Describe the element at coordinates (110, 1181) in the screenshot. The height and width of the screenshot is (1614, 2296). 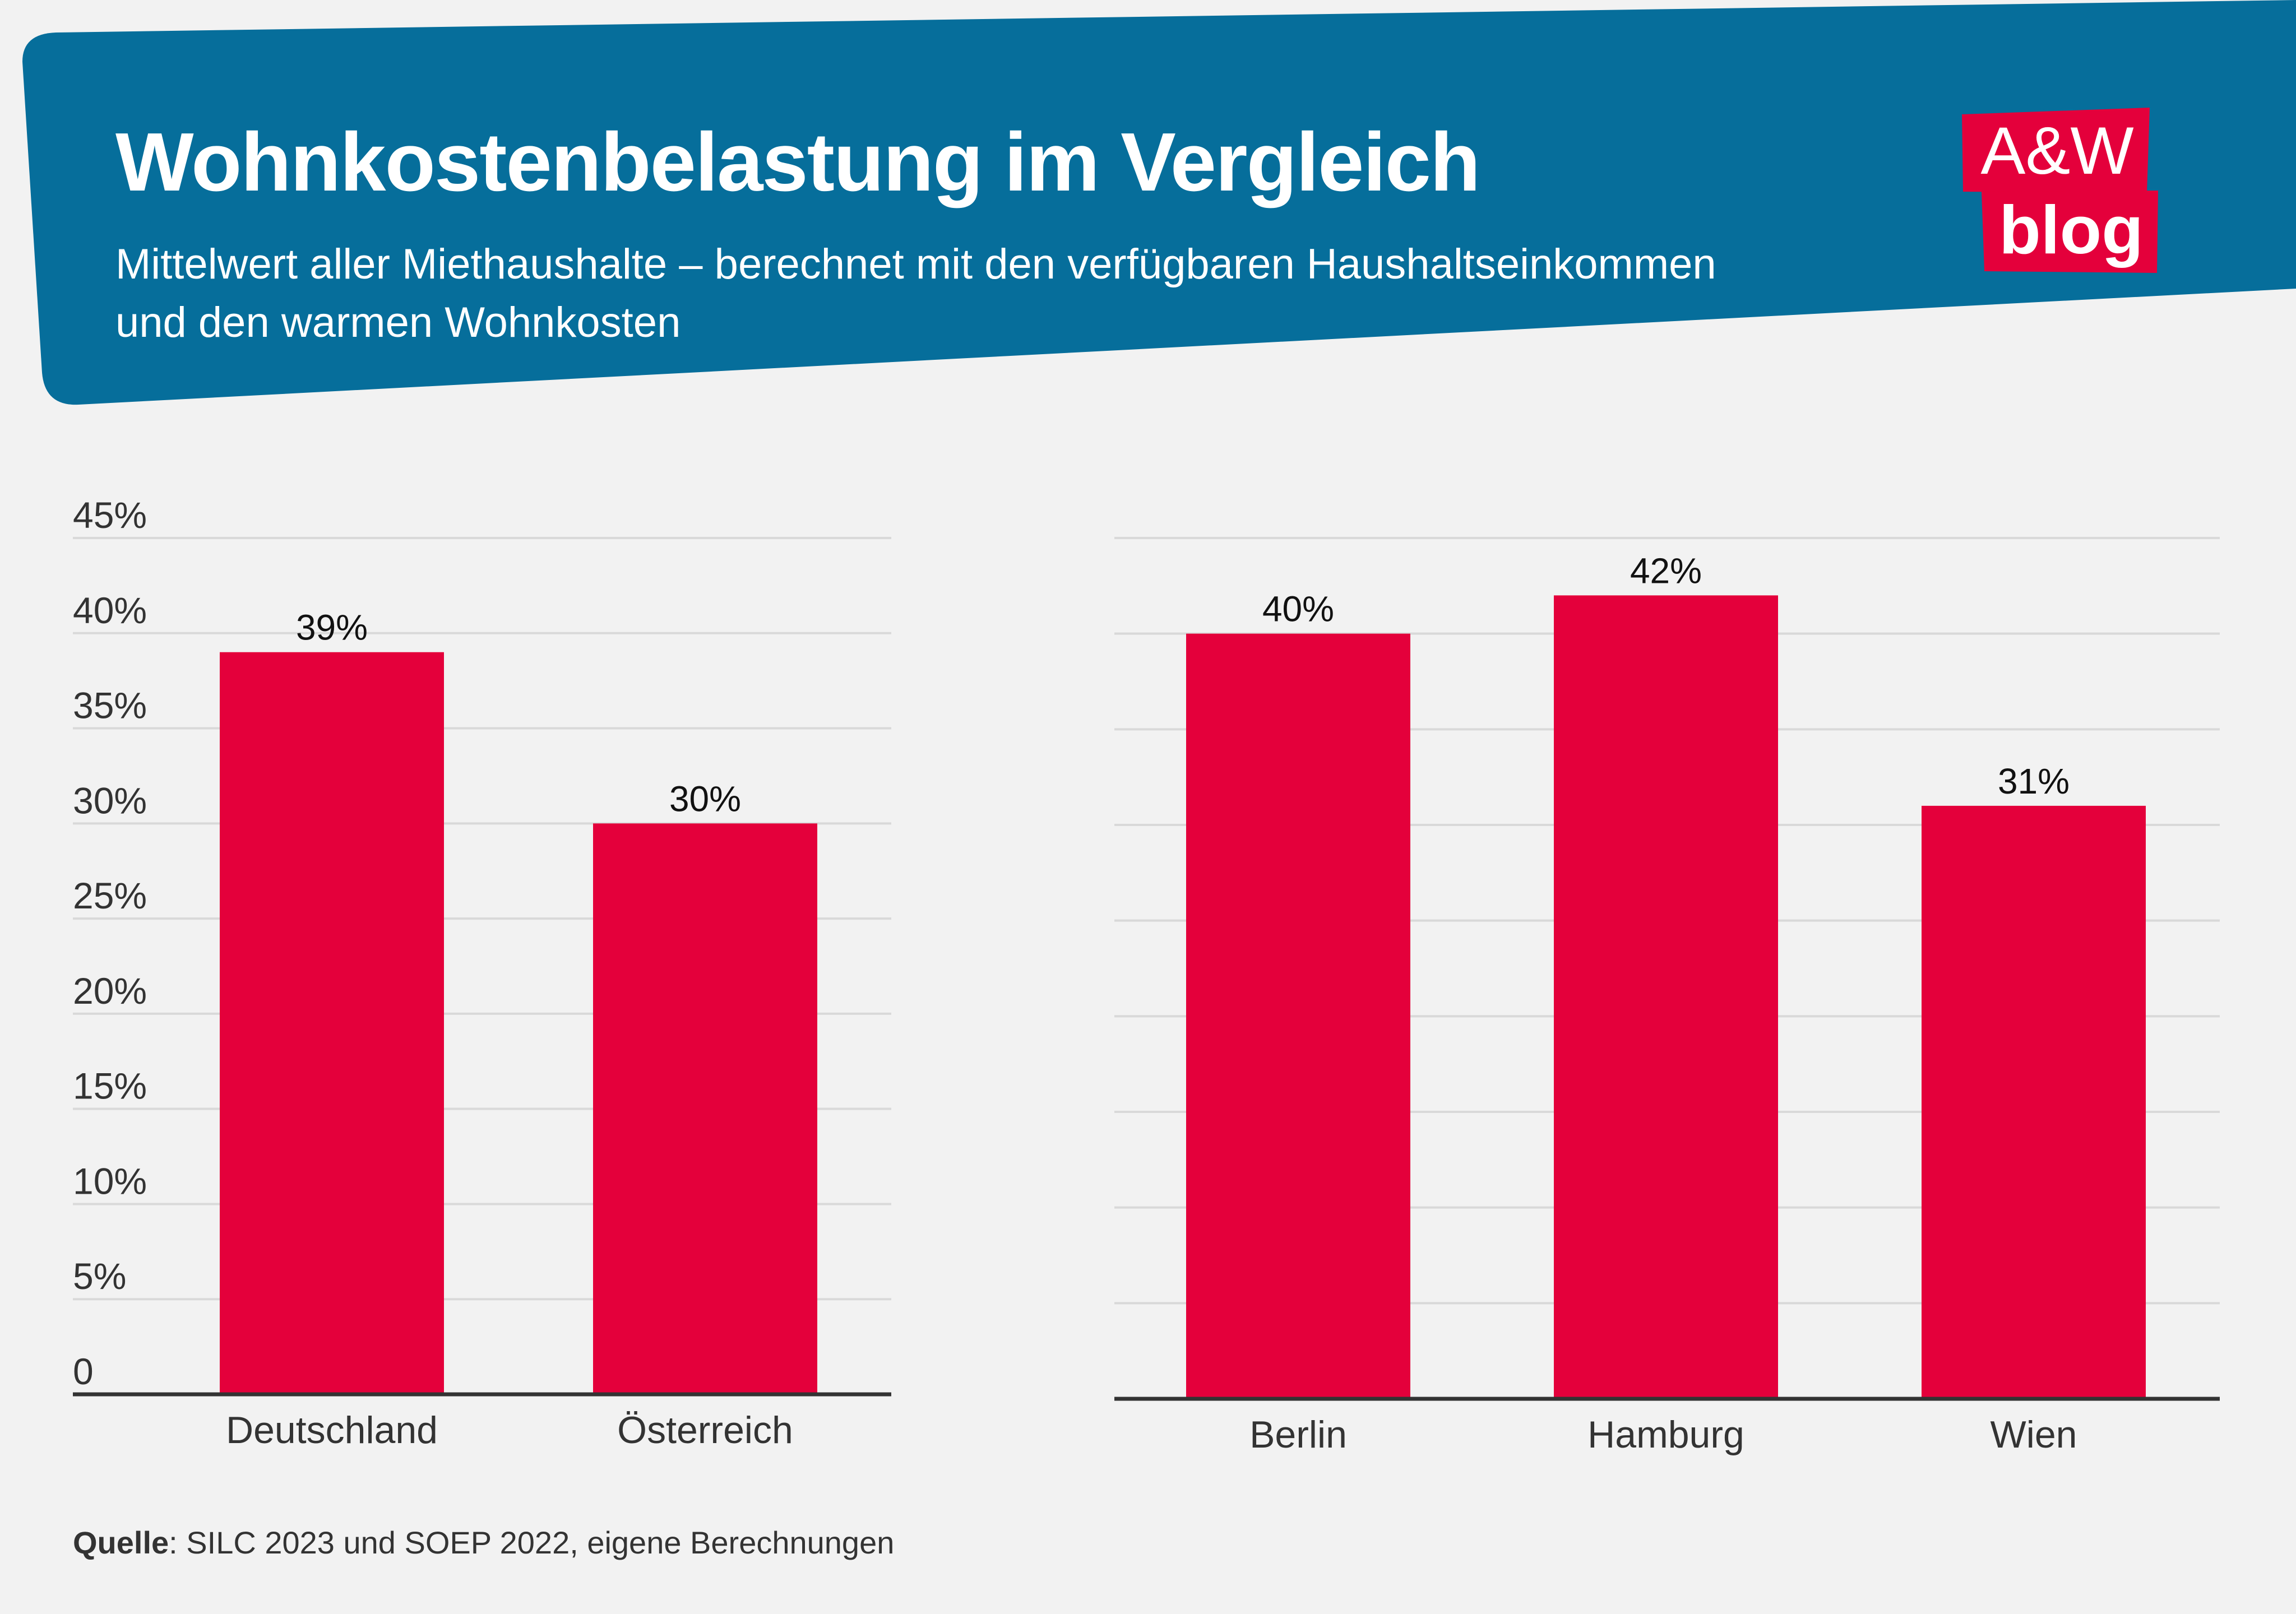
I see `y-tick-label: 10%` at that location.